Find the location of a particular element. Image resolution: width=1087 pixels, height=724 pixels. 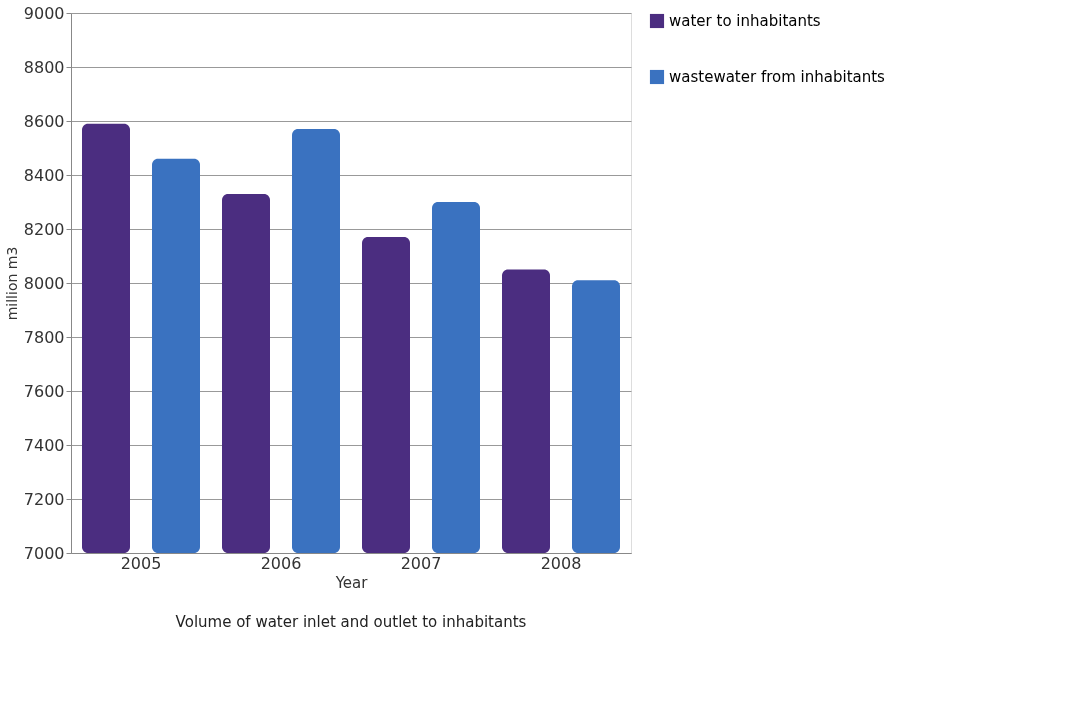

y-tick-label: 7200 is located at coordinates (44, 499).